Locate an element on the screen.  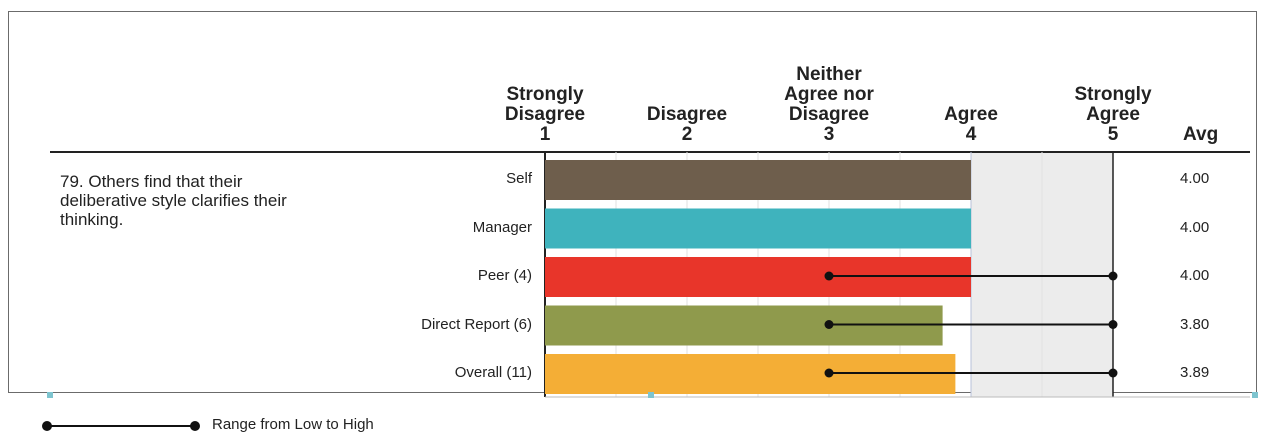
avg-value: 3.89 is located at coordinates (1195, 372).